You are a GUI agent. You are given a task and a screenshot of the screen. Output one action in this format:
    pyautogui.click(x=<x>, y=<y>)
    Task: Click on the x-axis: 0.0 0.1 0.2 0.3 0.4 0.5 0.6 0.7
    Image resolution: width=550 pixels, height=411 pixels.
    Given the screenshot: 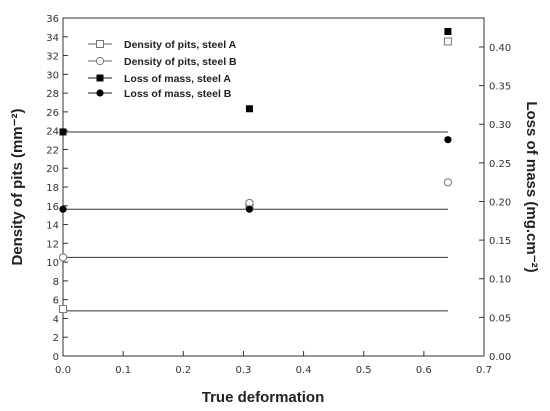 What is the action you would take?
    pyautogui.click(x=273, y=363)
    